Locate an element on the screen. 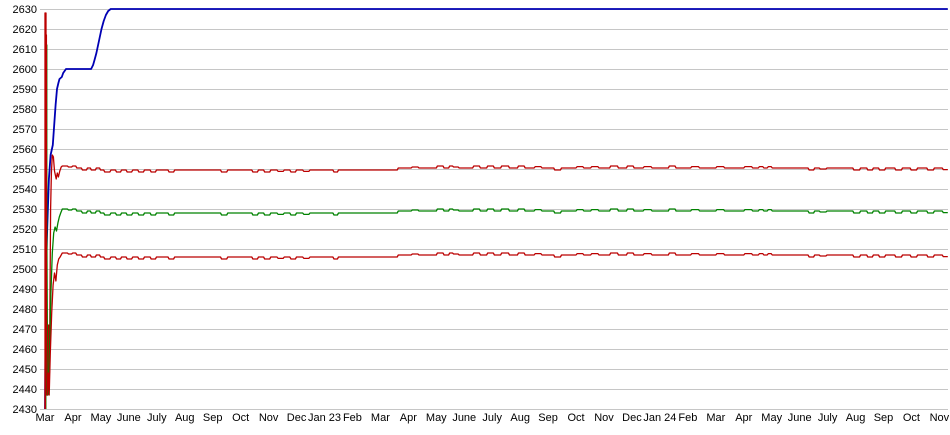 The width and height of the screenshot is (950, 435). y-axis-tick-label: 2510 is located at coordinates (25, 250).